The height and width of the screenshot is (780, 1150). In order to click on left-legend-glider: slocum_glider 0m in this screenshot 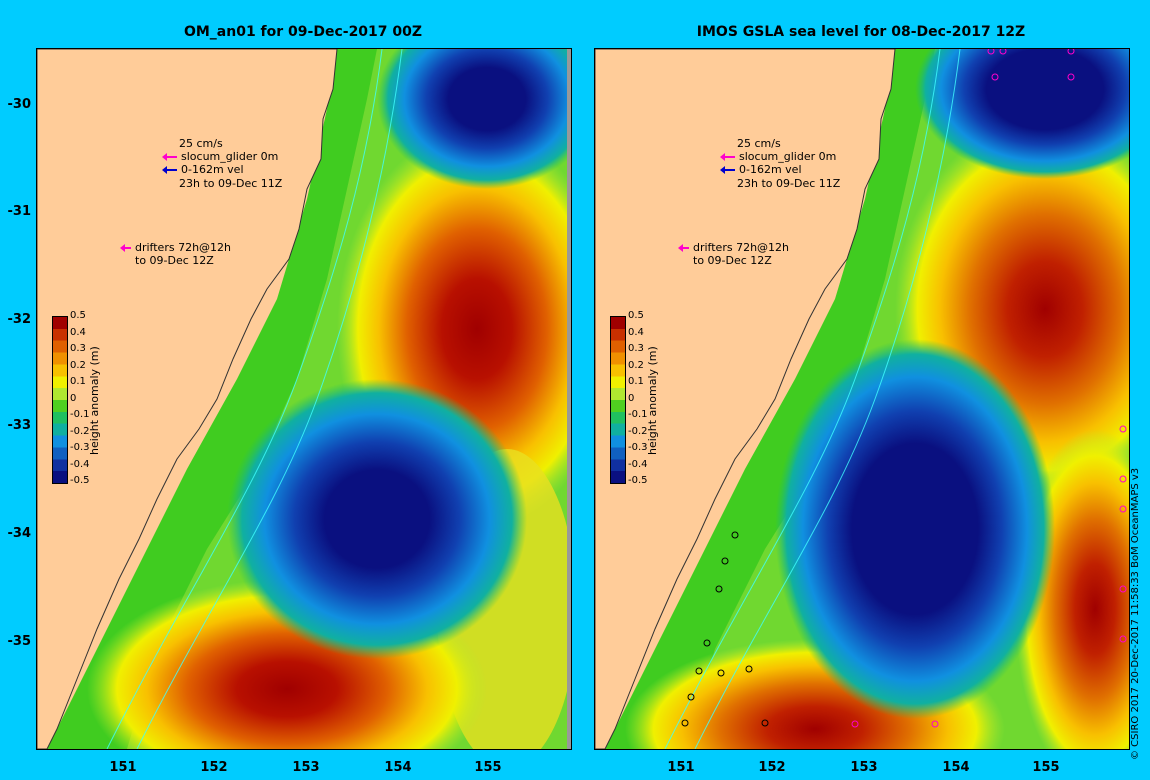, I will do `click(220, 156)`.